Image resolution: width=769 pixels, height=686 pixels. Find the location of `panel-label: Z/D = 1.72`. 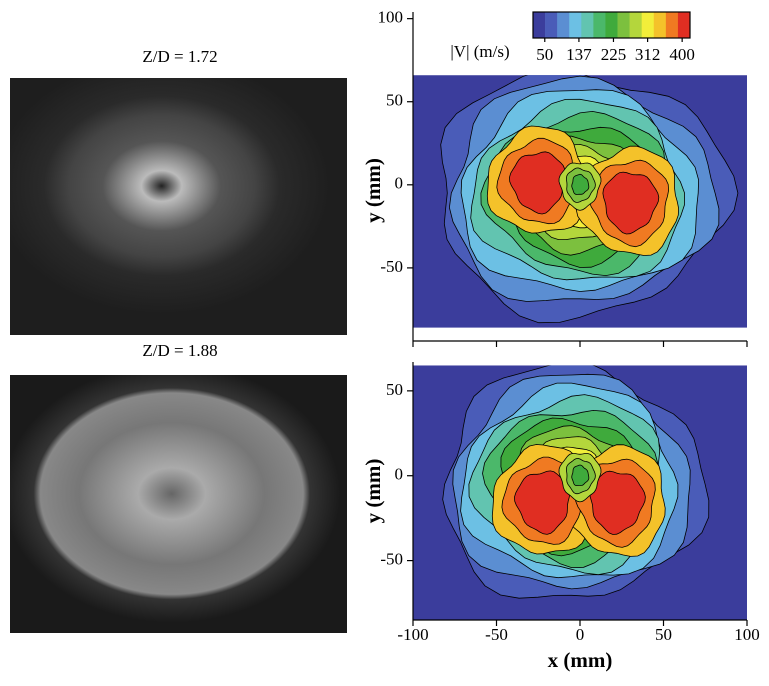

panel-label: Z/D = 1.72 is located at coordinates (179, 56).